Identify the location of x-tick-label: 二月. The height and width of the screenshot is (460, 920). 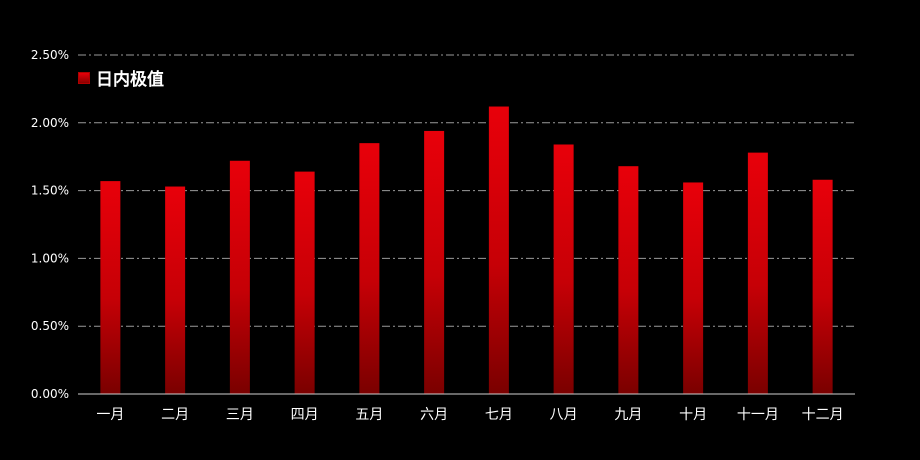
(175, 415).